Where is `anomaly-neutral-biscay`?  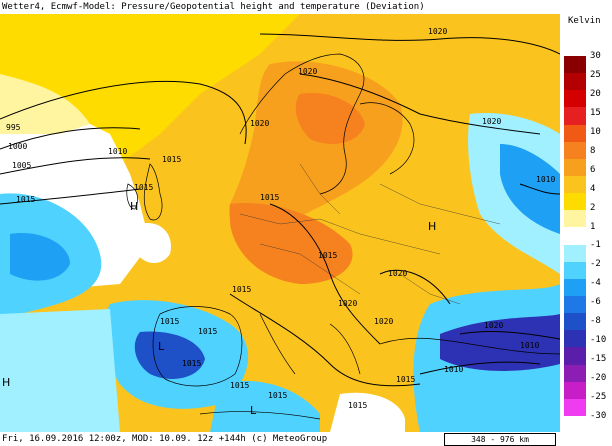
anomaly-neutral-biscay is located at coordinates (153, 243).